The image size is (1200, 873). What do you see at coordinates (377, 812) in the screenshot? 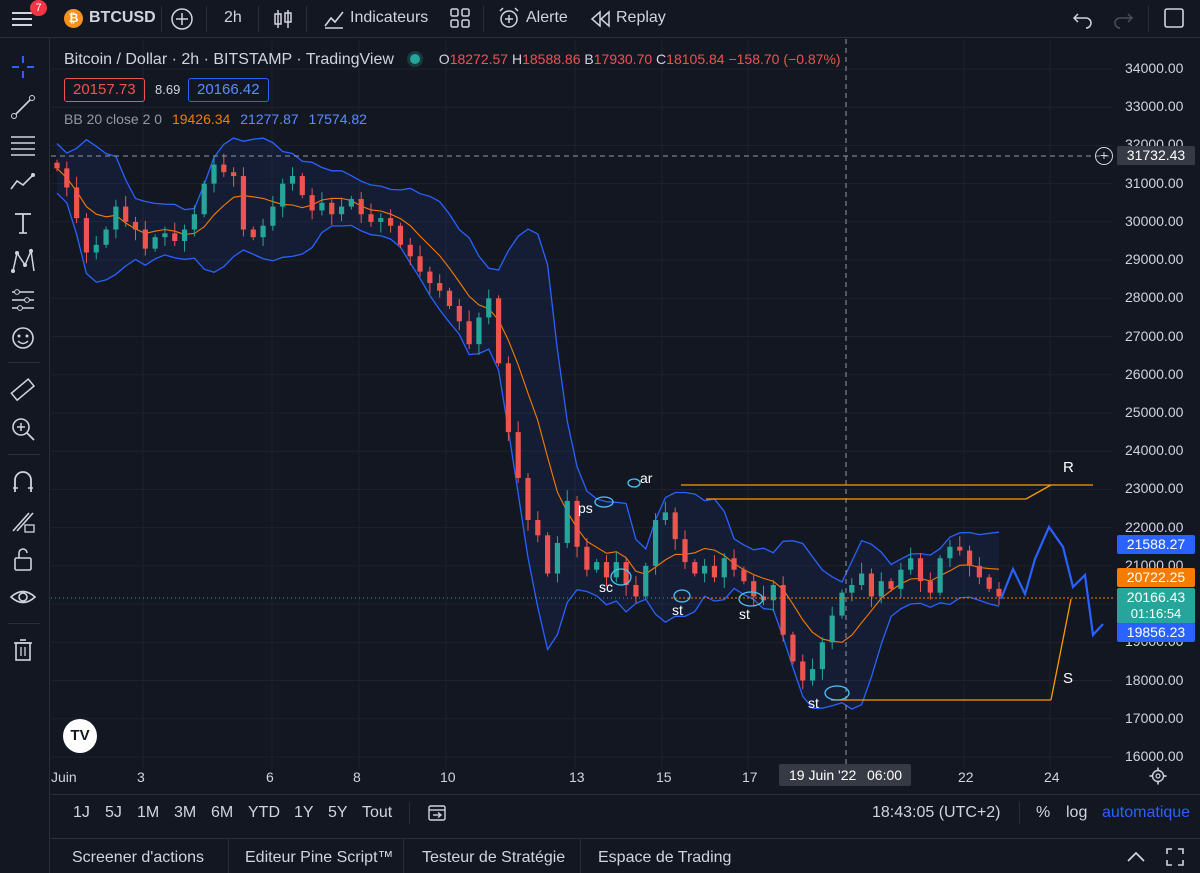
I see `range-all: Tout` at bounding box center [377, 812].